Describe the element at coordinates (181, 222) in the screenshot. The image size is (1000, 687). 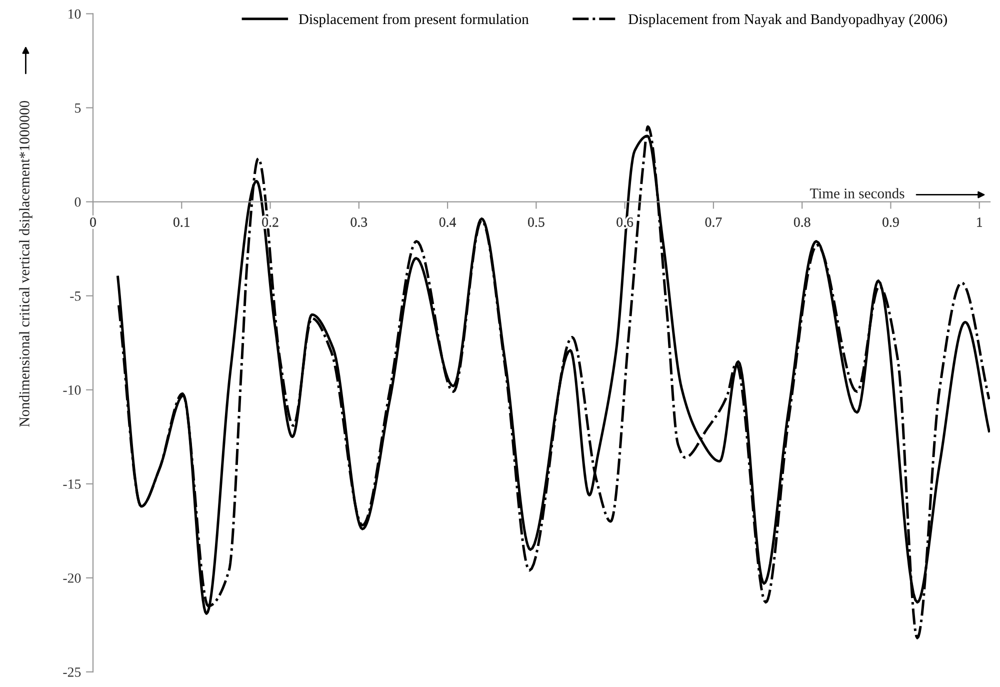
I see `x-tick-label: 0.1` at that location.